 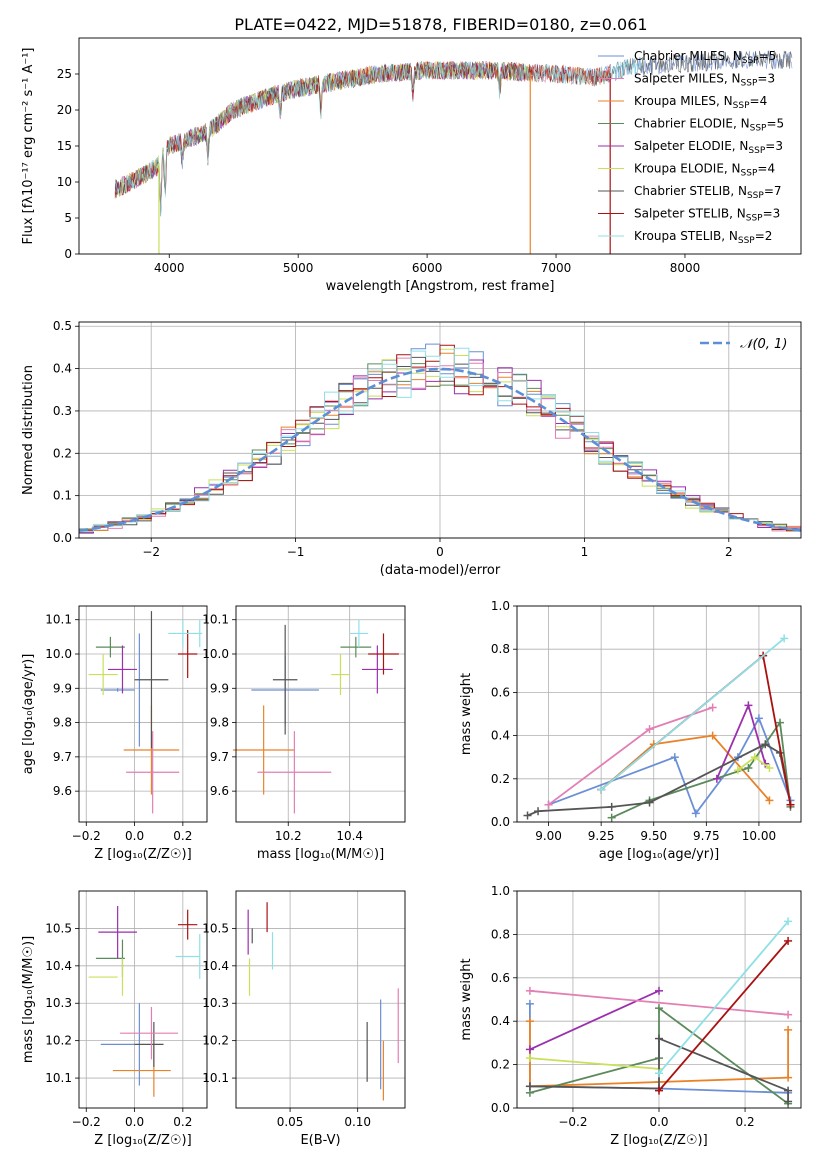 What do you see at coordinates (304, 1019) in the screenshot?
I see `panel-mass_vs_ebv: 0.05 0.10 10.1 10.2 10.3 10.4 10.5 E(B-V)` at bounding box center [304, 1019].